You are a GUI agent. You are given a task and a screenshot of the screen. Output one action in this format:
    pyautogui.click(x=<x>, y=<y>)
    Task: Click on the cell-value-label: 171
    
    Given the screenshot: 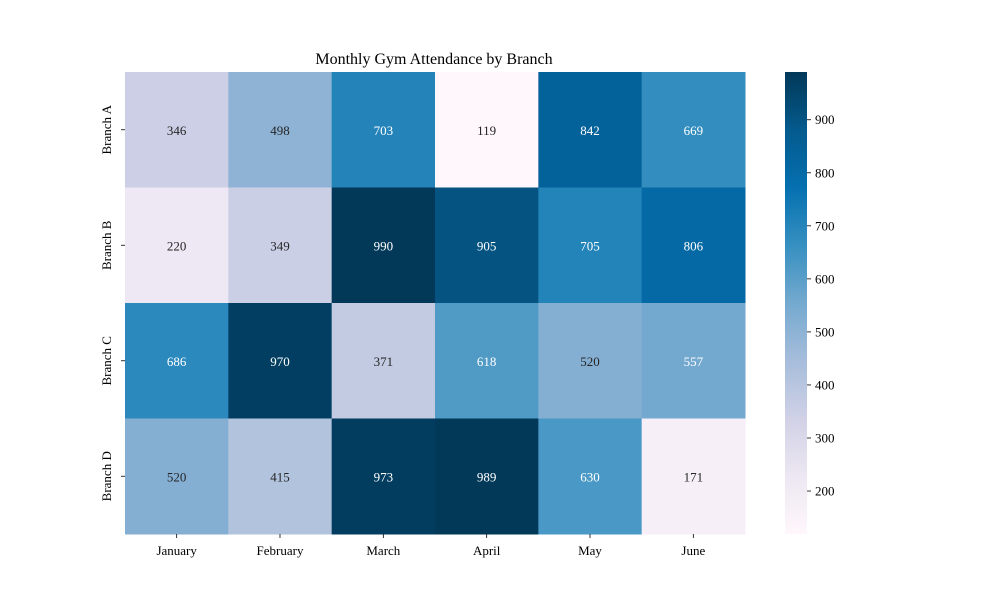 What is the action you would take?
    pyautogui.click(x=694, y=476)
    